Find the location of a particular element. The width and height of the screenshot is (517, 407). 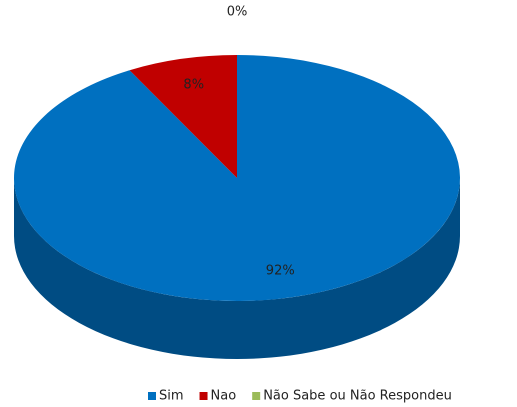

pie-slice is located at coordinates (183, 116).